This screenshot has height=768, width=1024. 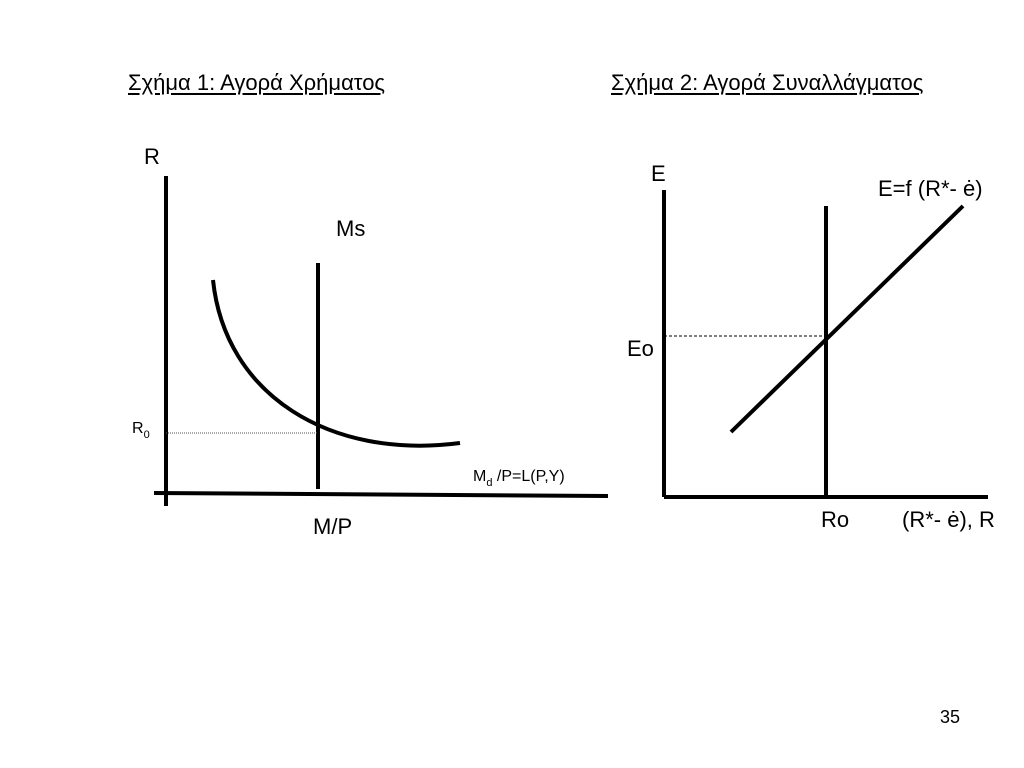 What do you see at coordinates (147, 435) in the screenshot?
I see `r0-label-sub: 0` at bounding box center [147, 435].